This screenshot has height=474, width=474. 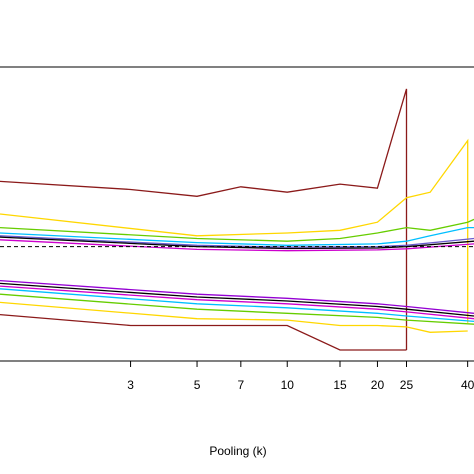 I want to click on x-tick-label: 40, so click(x=467, y=385).